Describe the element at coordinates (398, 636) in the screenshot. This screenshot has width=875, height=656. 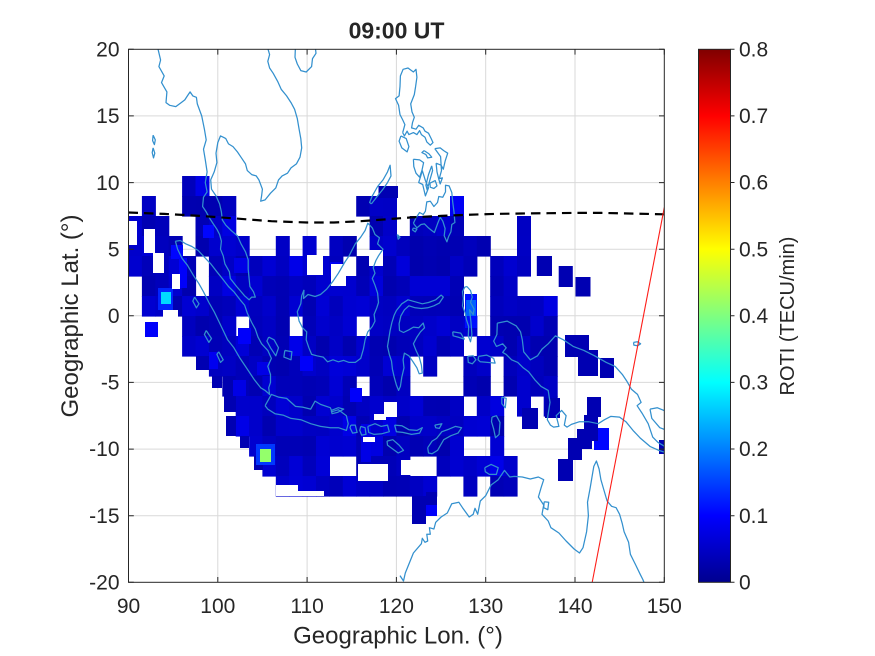
I see `svg-text: Geographic Lon. (°)` at that location.